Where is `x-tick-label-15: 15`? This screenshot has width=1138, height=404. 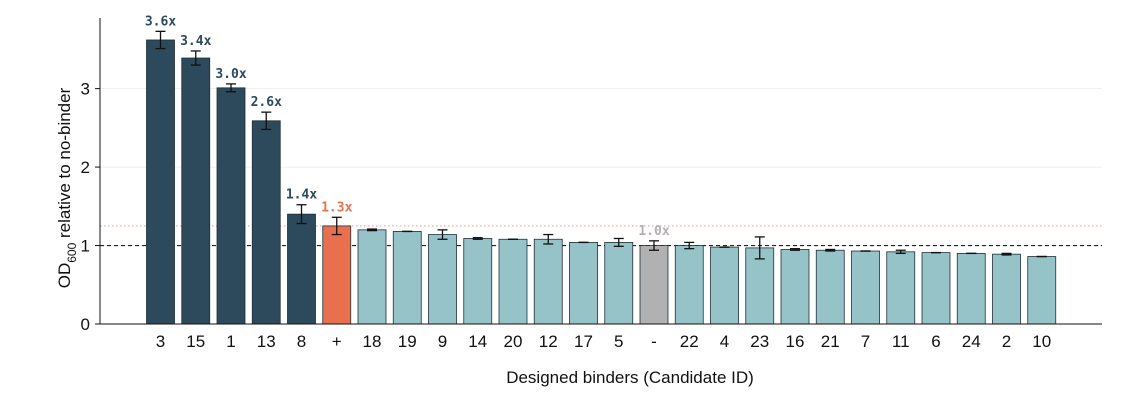 x-tick-label-15: 15 is located at coordinates (195, 341).